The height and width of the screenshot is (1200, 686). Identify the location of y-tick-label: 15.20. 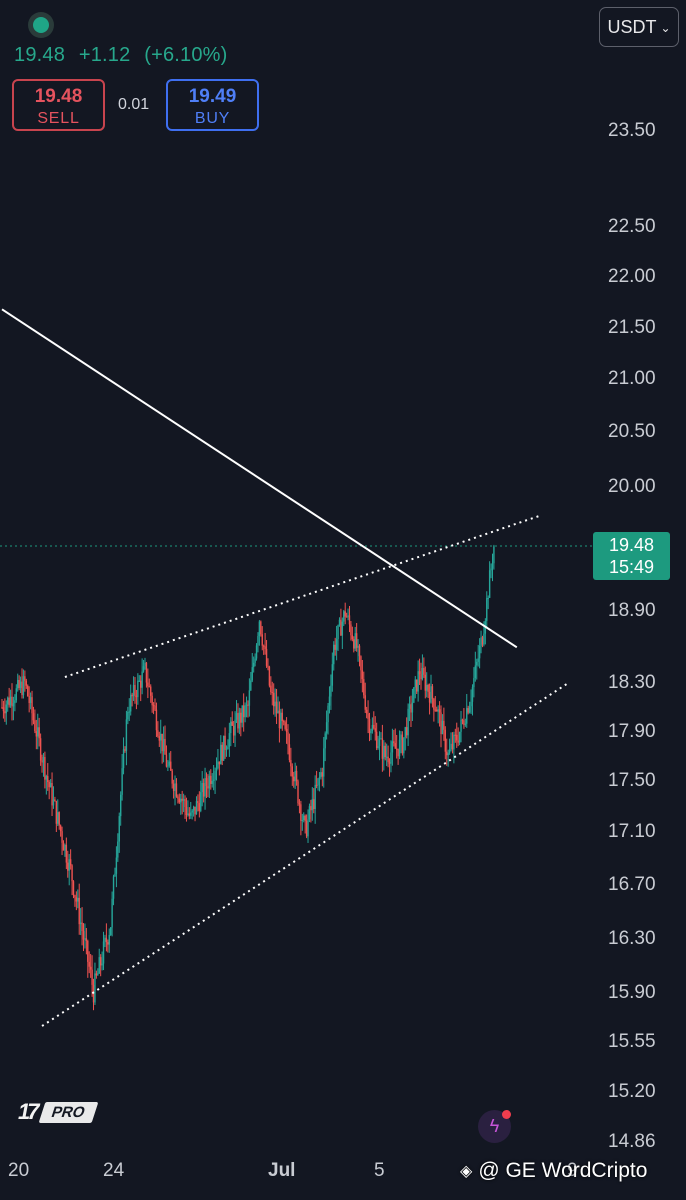
(632, 1091).